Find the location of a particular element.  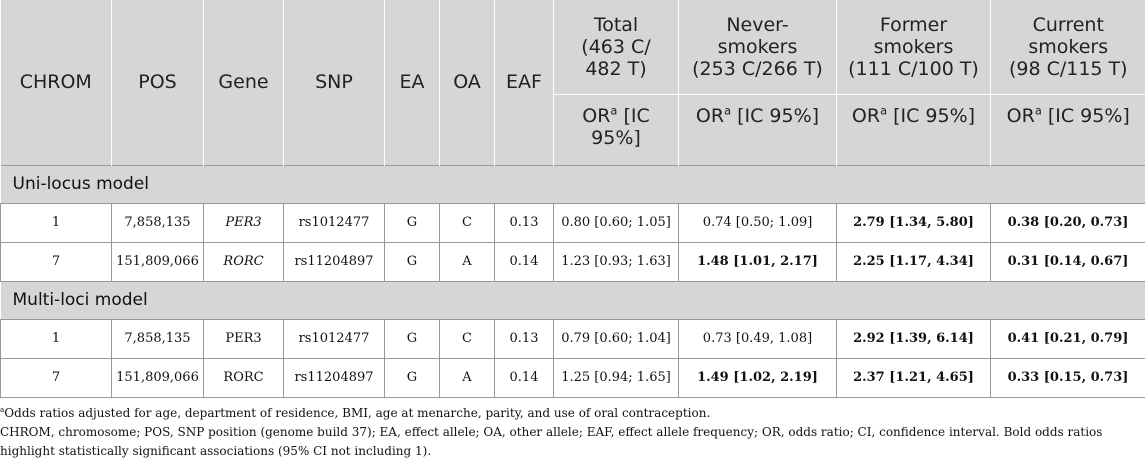

sub-header-total-or: ORa [IC 95%] is located at coordinates (616, 129).